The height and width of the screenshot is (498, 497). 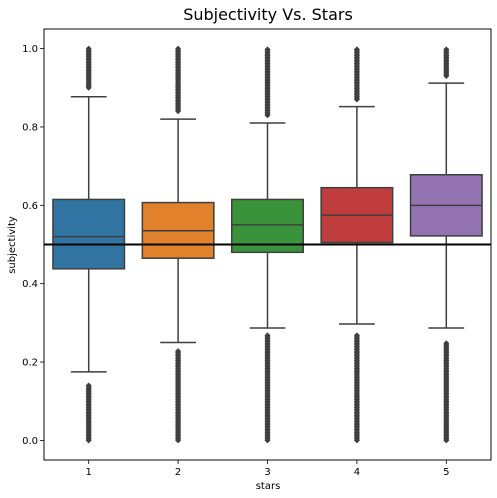 I want to click on x-tick-label: 4, so click(x=357, y=472).